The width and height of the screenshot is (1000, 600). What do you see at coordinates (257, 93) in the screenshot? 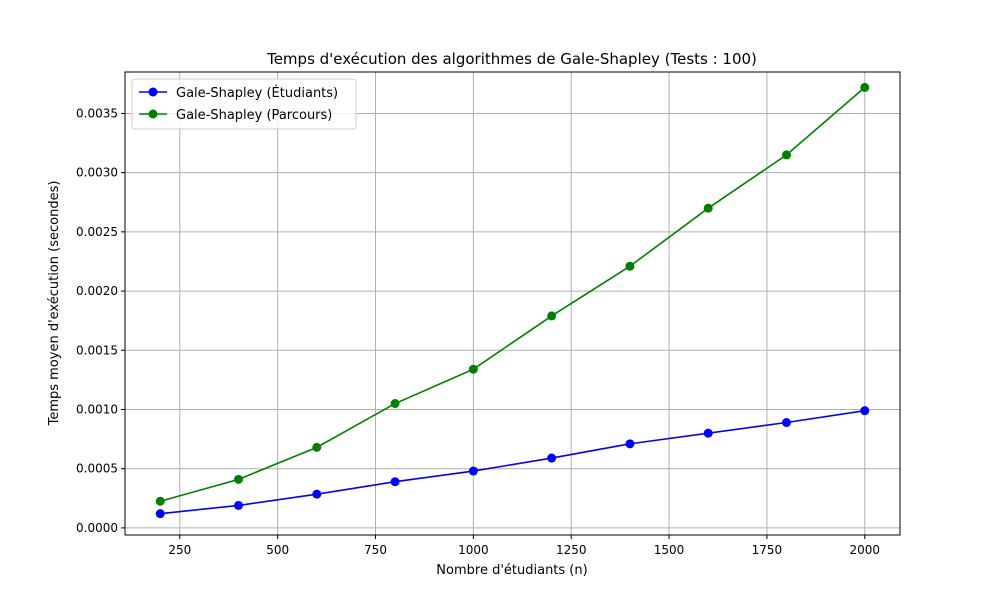
I see `legend-label-etudiants: Gale-Shapley (Étudiants)` at bounding box center [257, 93].